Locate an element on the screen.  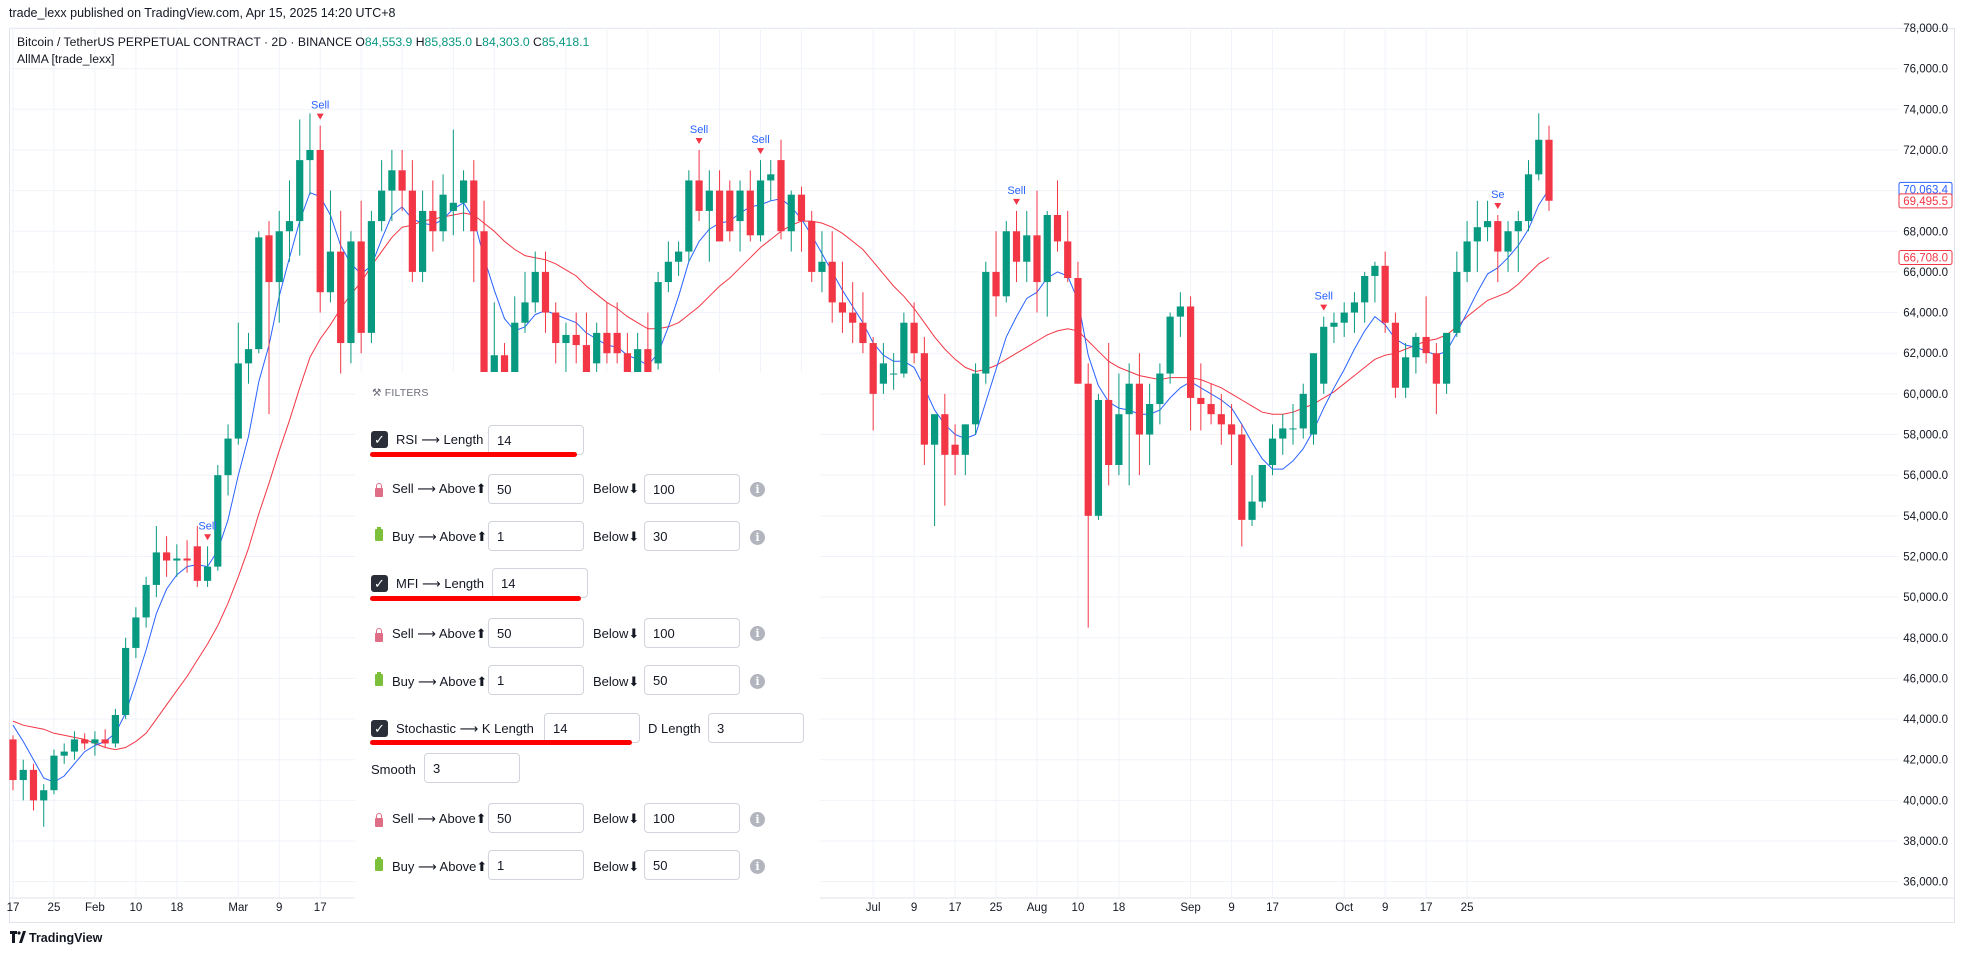
stochastic-buy-above-input: 1 is located at coordinates (536, 865).